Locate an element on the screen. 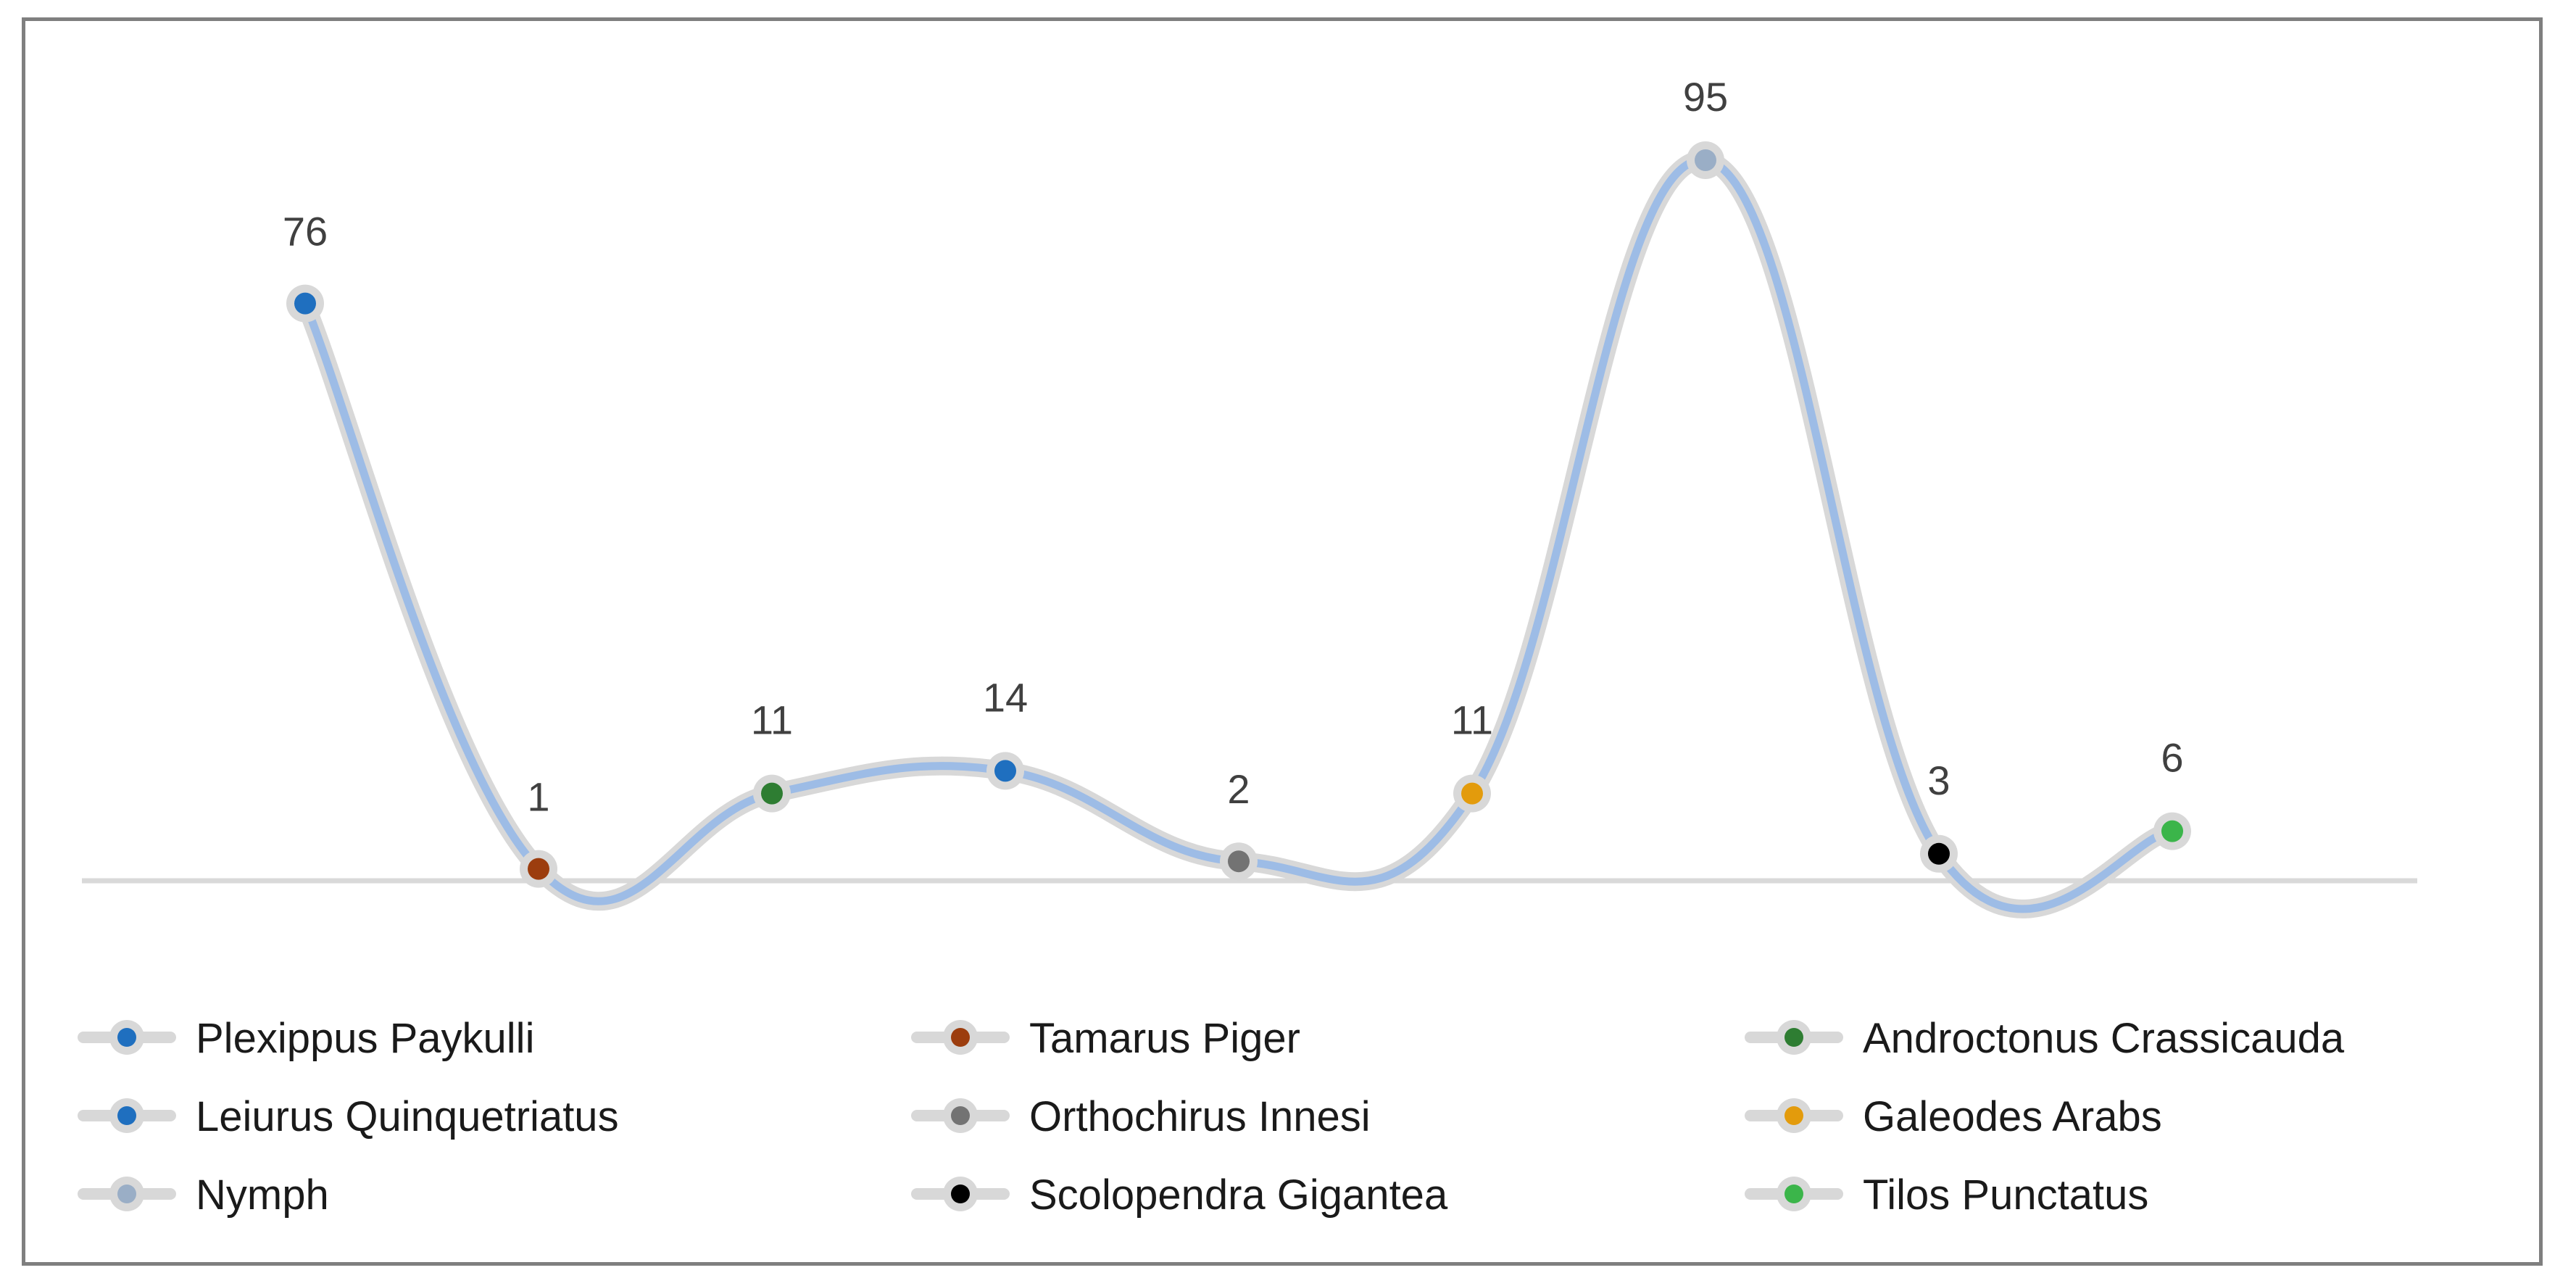 This screenshot has height=1286, width=2576. legend-item: Orthochirus Innesi is located at coordinates (1141, 1117).